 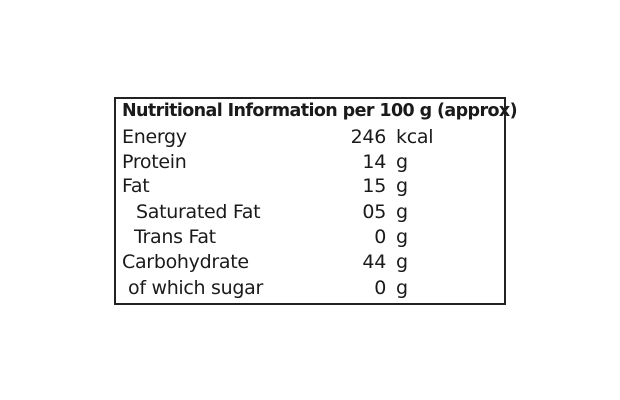 What do you see at coordinates (310, 238) in the screenshot?
I see `row-trans-fat: Trans Fat 0 g` at bounding box center [310, 238].